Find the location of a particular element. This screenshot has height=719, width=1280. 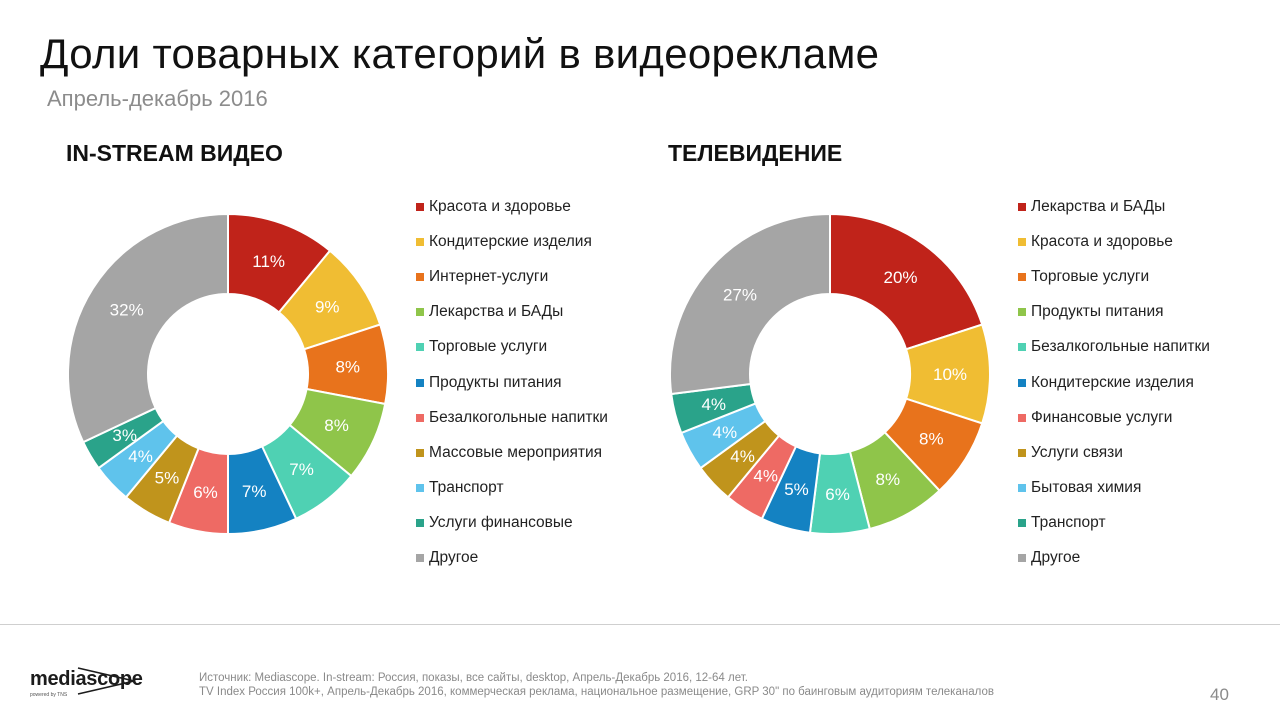

donut-chart-tv: 20%10%8%8%6%5%4%4%4%4%27% is located at coordinates (830, 374).